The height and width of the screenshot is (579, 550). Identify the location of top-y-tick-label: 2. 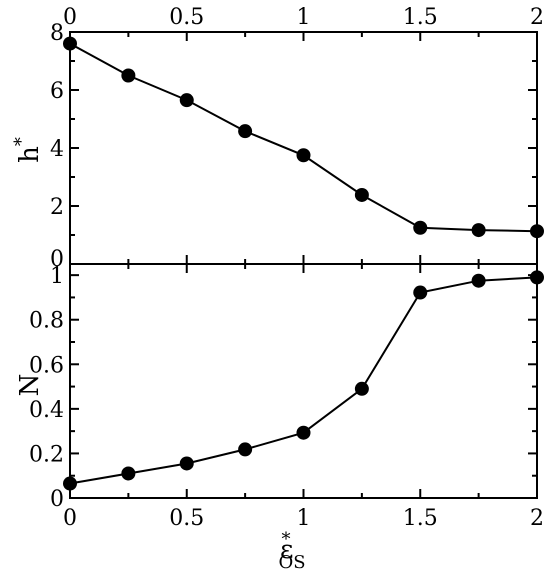
(57, 207).